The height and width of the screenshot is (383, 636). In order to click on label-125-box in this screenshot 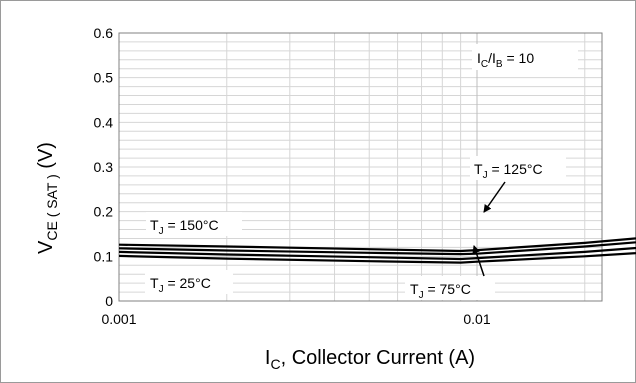, I will do `click(518, 168)`.